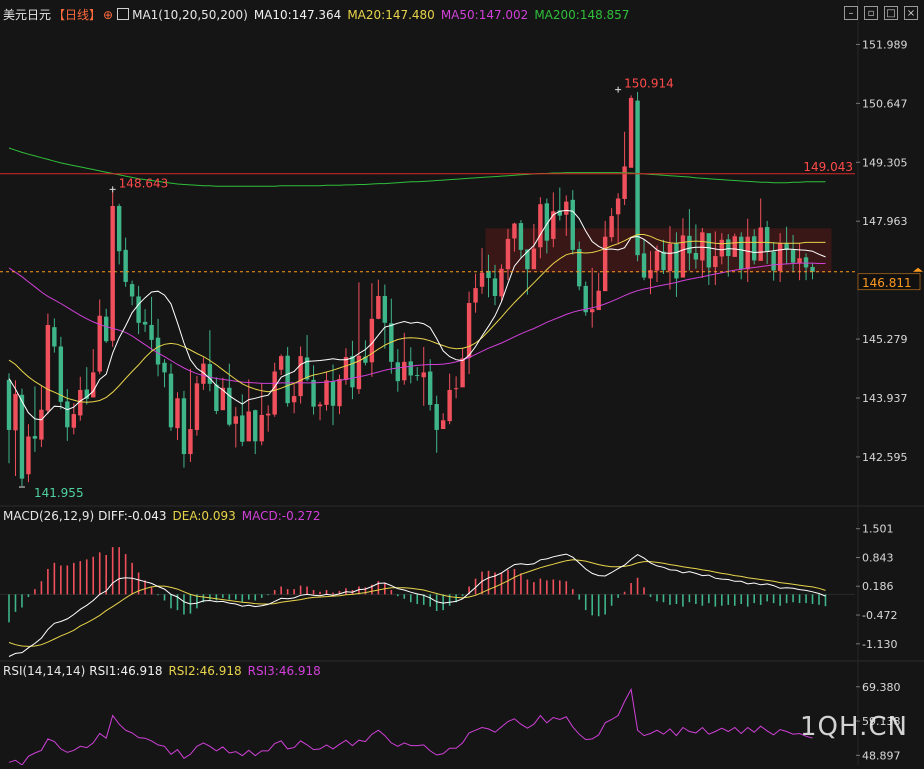 The image size is (924, 769). I want to click on rsi-tick-label: 59.138, so click(881, 721).